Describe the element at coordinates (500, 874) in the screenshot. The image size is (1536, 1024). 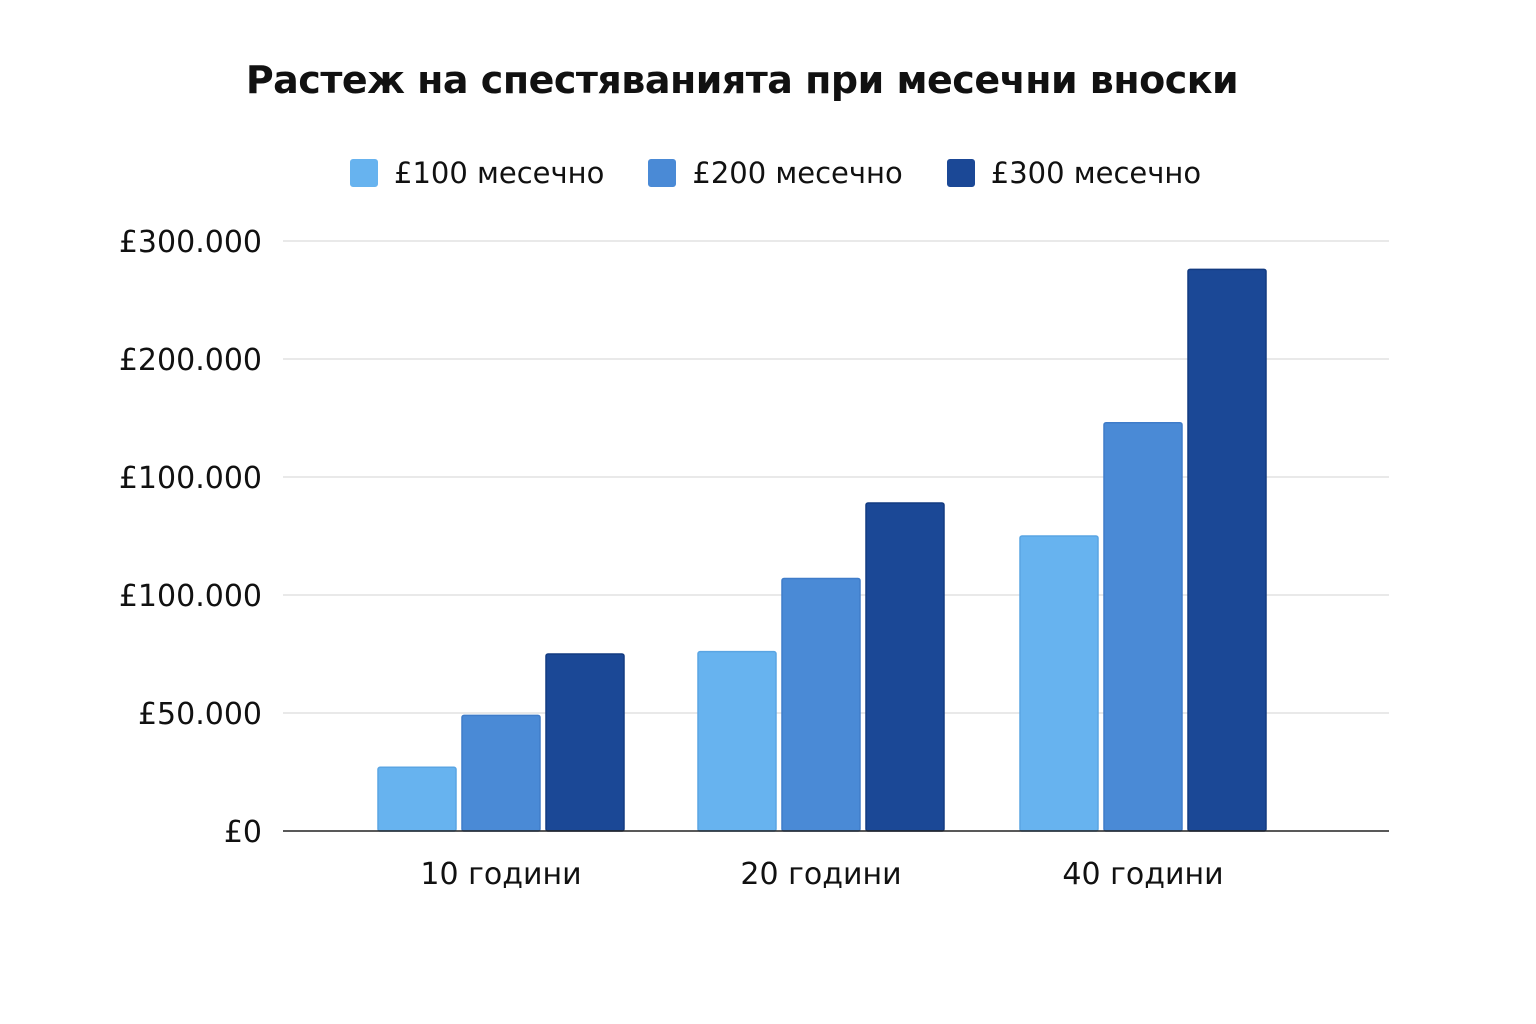
I see `x-tick-label: 10 години` at that location.